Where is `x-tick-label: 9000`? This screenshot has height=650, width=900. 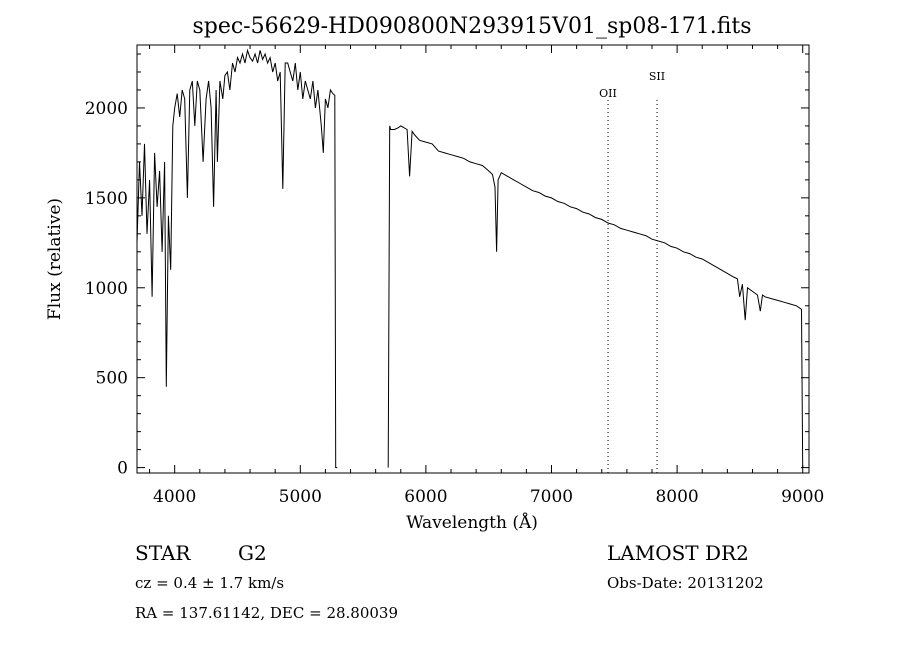
x-tick-label: 9000 is located at coordinates (802, 497).